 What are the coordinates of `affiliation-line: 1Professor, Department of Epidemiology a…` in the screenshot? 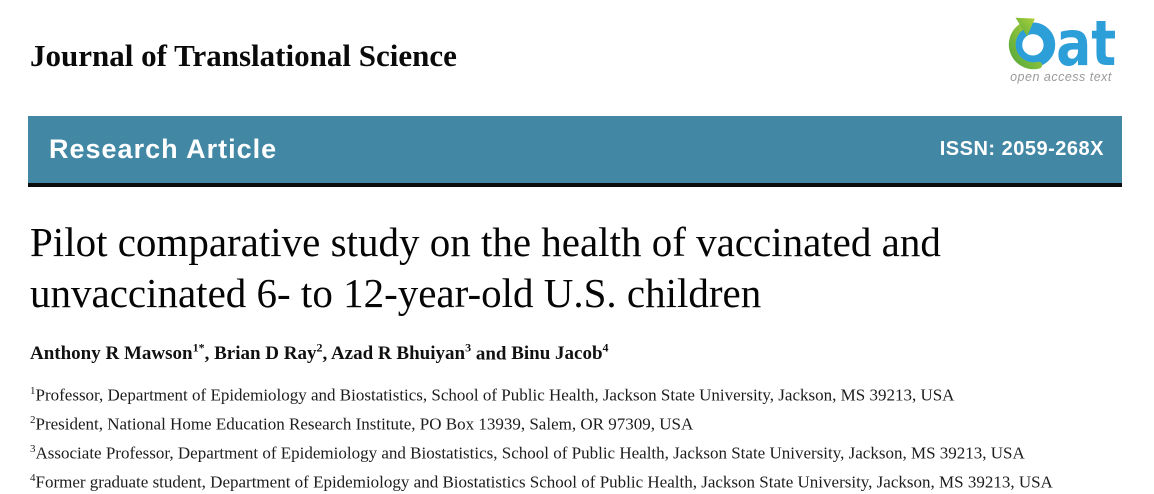 It's located at (492, 395).